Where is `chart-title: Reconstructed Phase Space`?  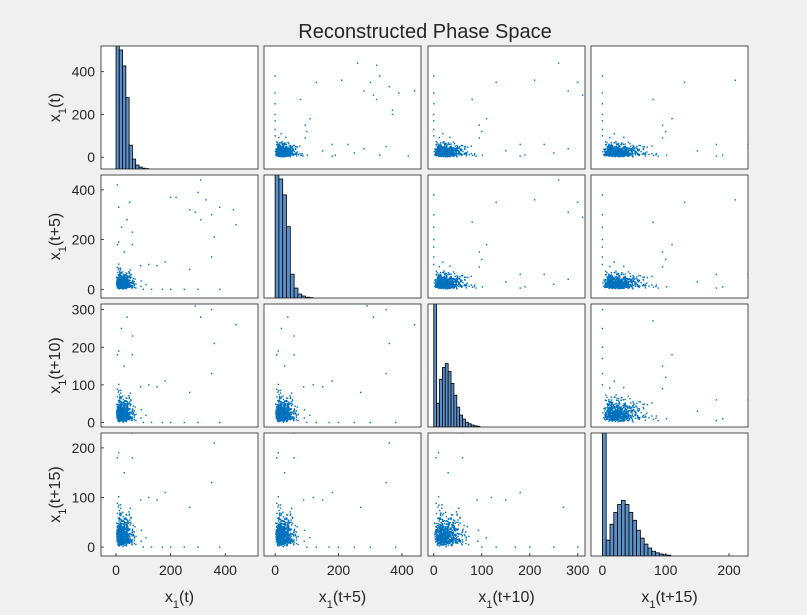
chart-title: Reconstructed Phase Space is located at coordinates (425, 32).